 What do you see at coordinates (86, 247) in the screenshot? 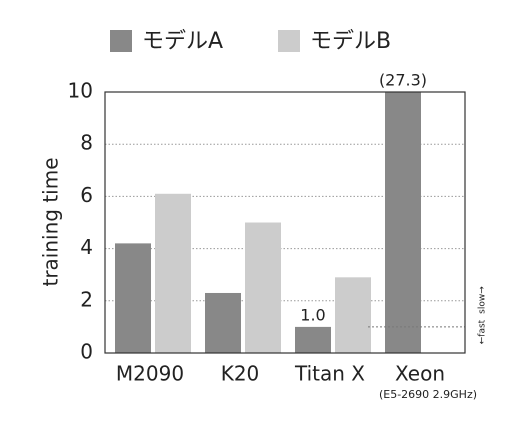
I see `y-tick-label: 4` at bounding box center [86, 247].